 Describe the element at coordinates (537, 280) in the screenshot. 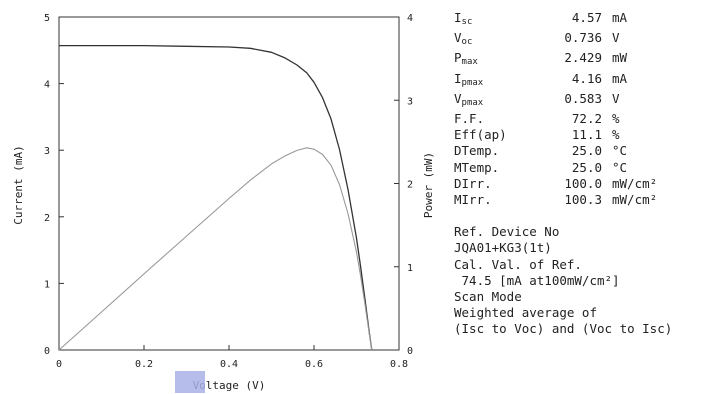

I see `note-line: 74.5 [mA at100mW/cm²]` at that location.